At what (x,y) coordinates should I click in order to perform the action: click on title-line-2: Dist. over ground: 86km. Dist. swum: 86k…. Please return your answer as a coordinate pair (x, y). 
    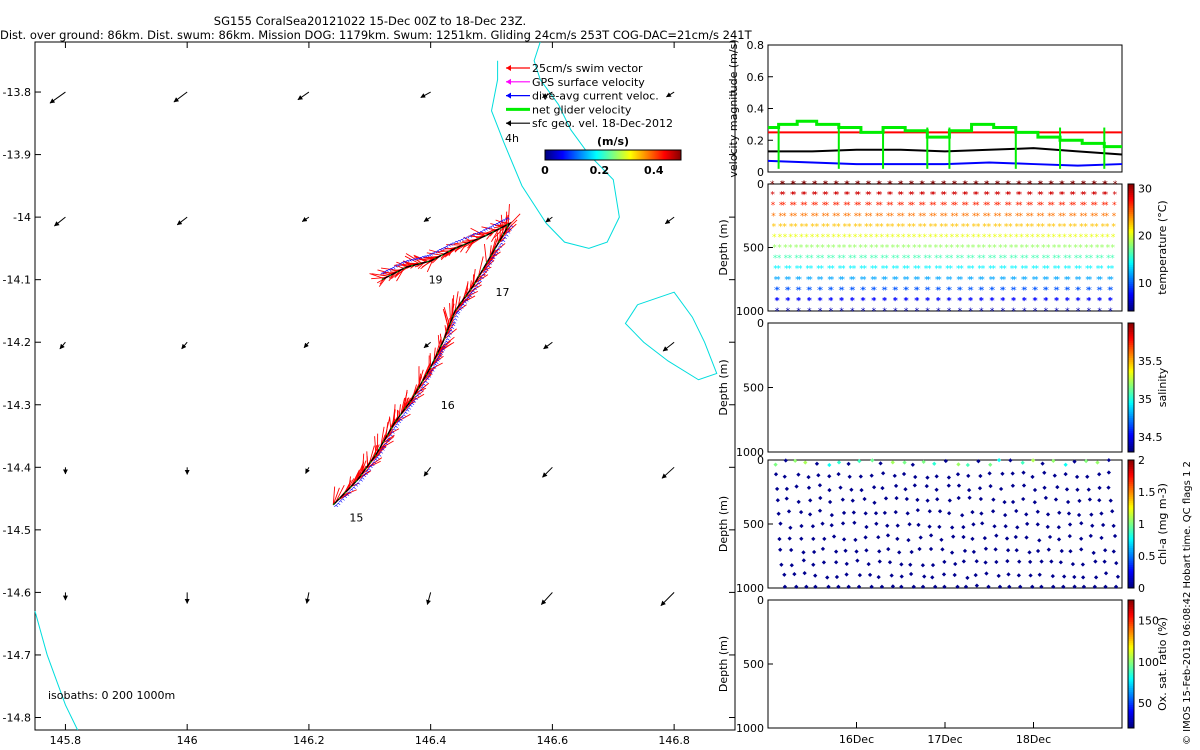
    Looking at the image, I should click on (376, 35).